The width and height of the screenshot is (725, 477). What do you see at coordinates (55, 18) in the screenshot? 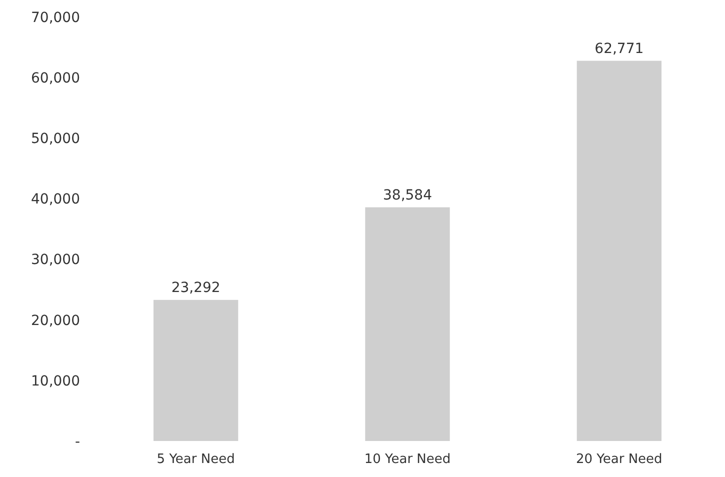
I see `y-tick-label: 70,000` at bounding box center [55, 18].